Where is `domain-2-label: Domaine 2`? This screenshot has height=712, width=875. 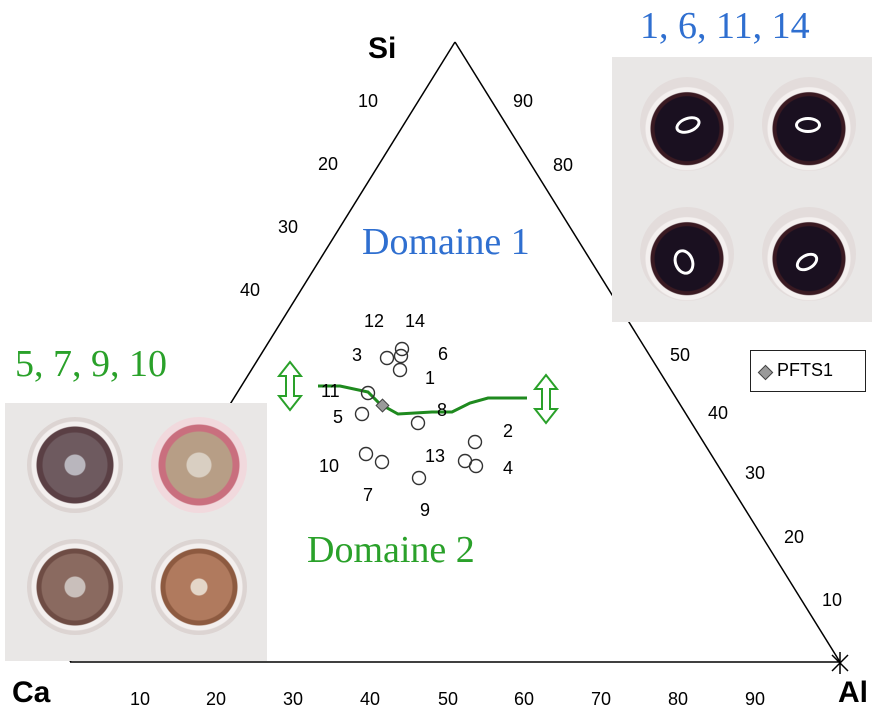
domain-2-label: Domaine 2 is located at coordinates (391, 550).